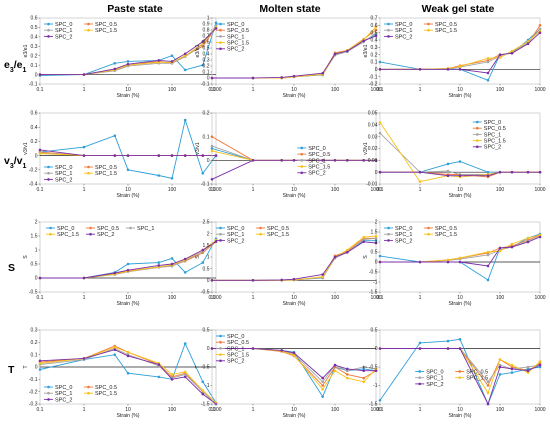 Image resolution: width=550 pixels, height=433 pixels. What do you see at coordinates (294, 298) in the screenshot?
I see `x-tick-label: 10` at bounding box center [294, 298].